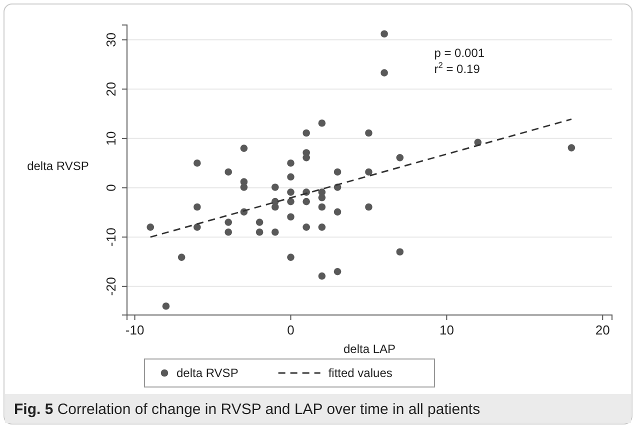  What do you see at coordinates (110, 40) in the screenshot?
I see `y-tick-label: 30` at bounding box center [110, 40].